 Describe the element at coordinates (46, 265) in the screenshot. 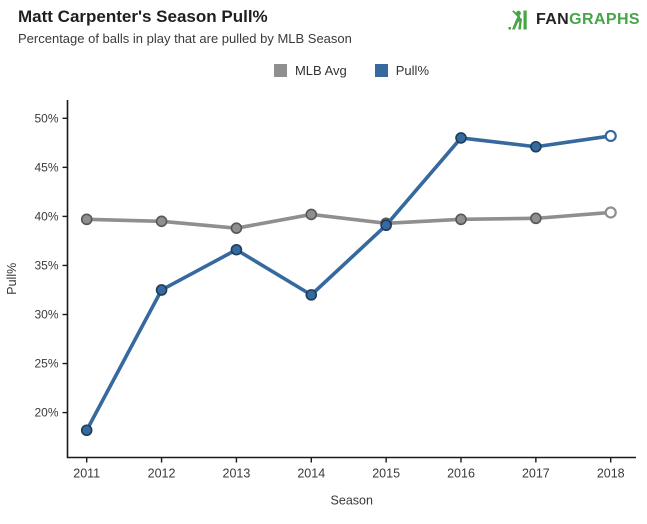

I see `y-axis-tick-label: 35%` at that location.